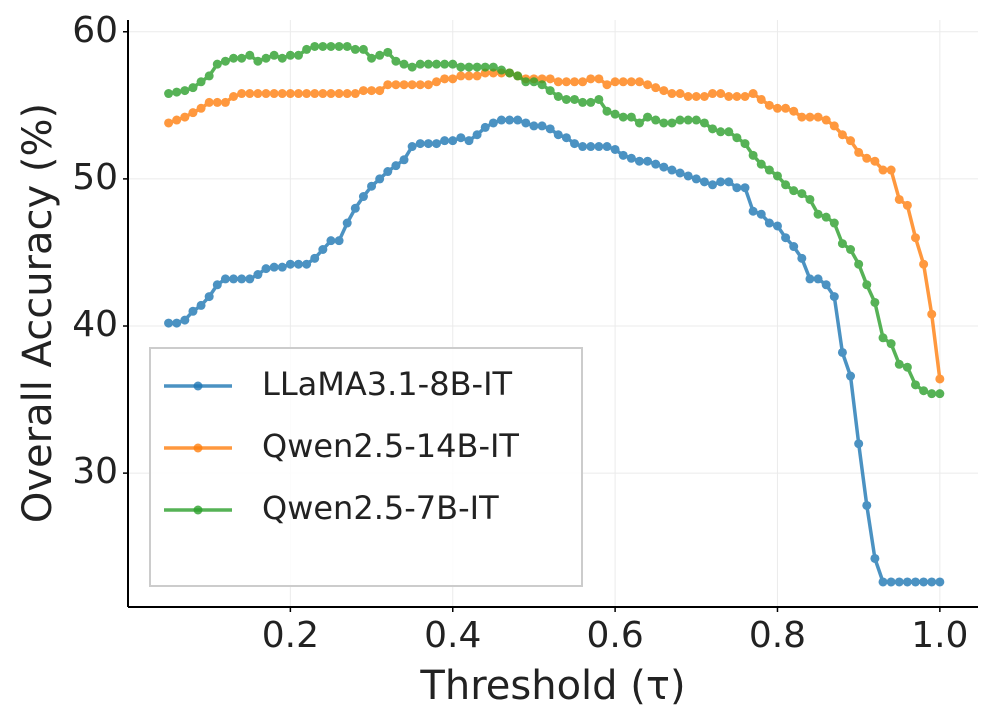  I want to click on y-tick-label: 40, so click(95, 324).